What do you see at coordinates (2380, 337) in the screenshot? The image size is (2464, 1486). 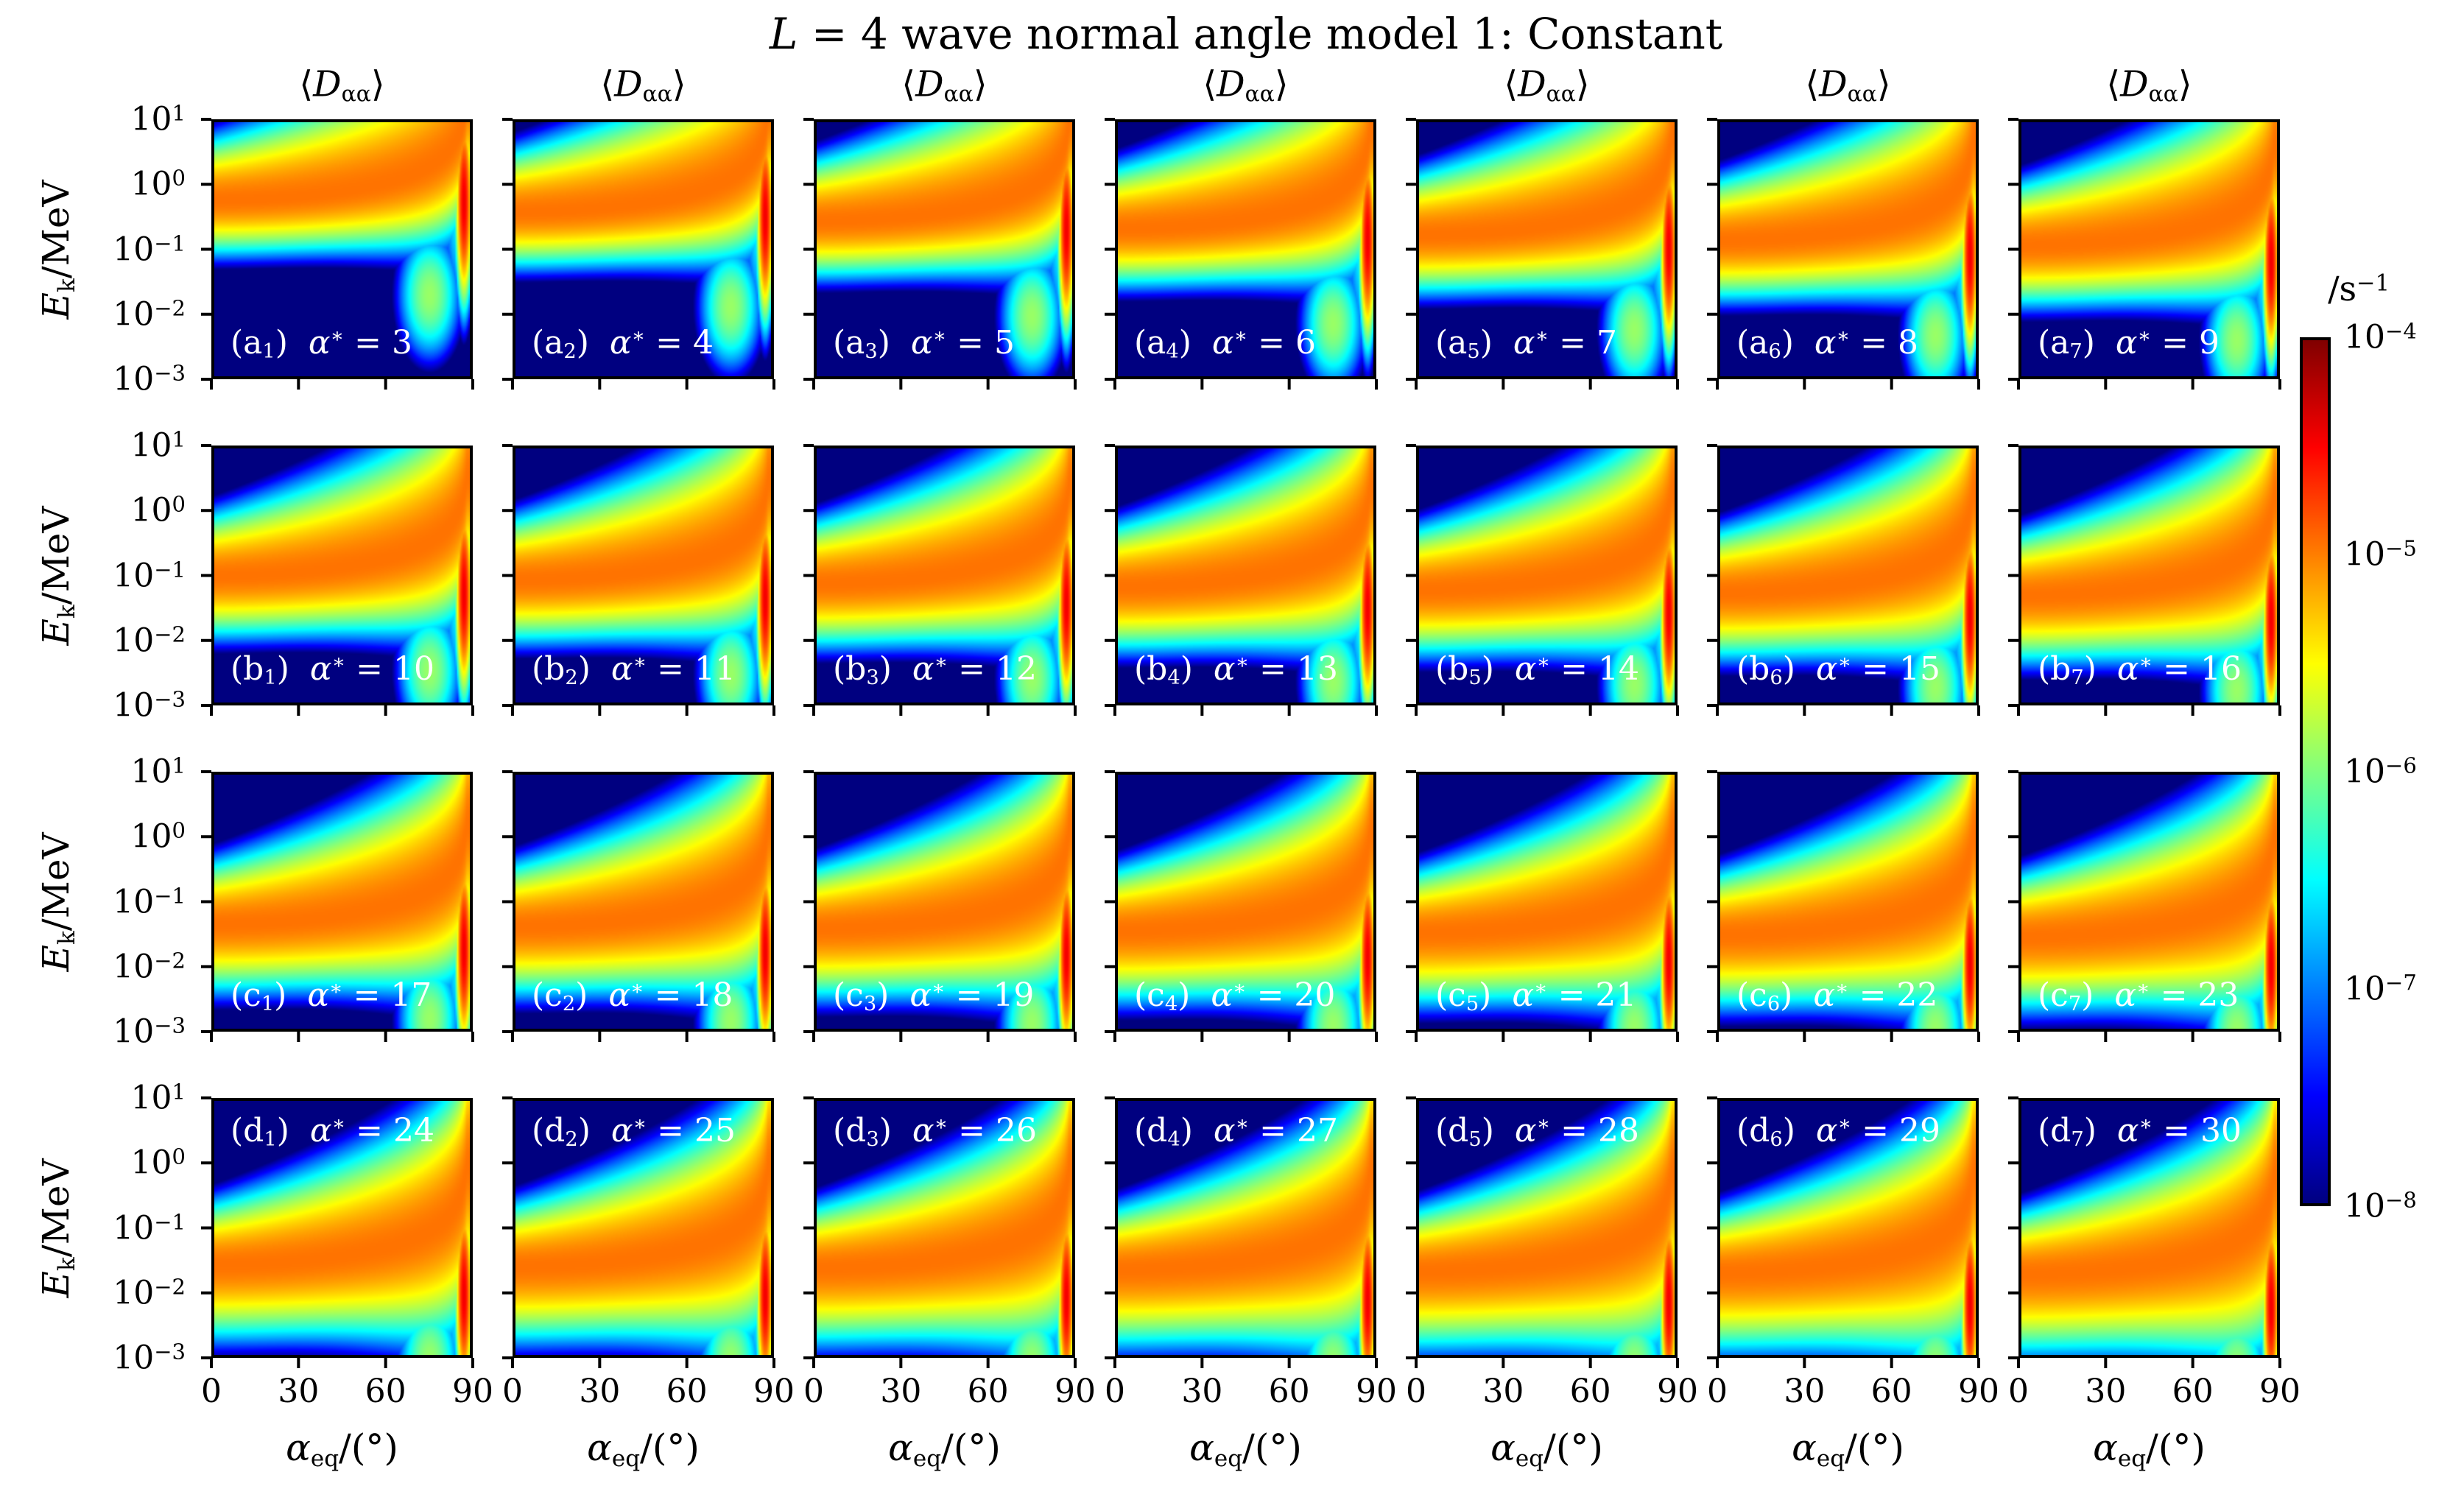 I see `colorbar-tick-label: 10⁻⁴` at bounding box center [2380, 337].